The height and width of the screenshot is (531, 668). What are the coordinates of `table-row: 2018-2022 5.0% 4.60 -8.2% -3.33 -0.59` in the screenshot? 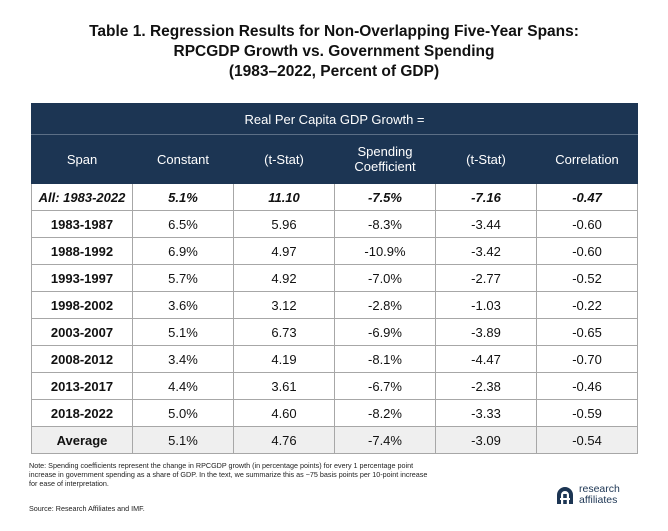 It's located at (335, 413).